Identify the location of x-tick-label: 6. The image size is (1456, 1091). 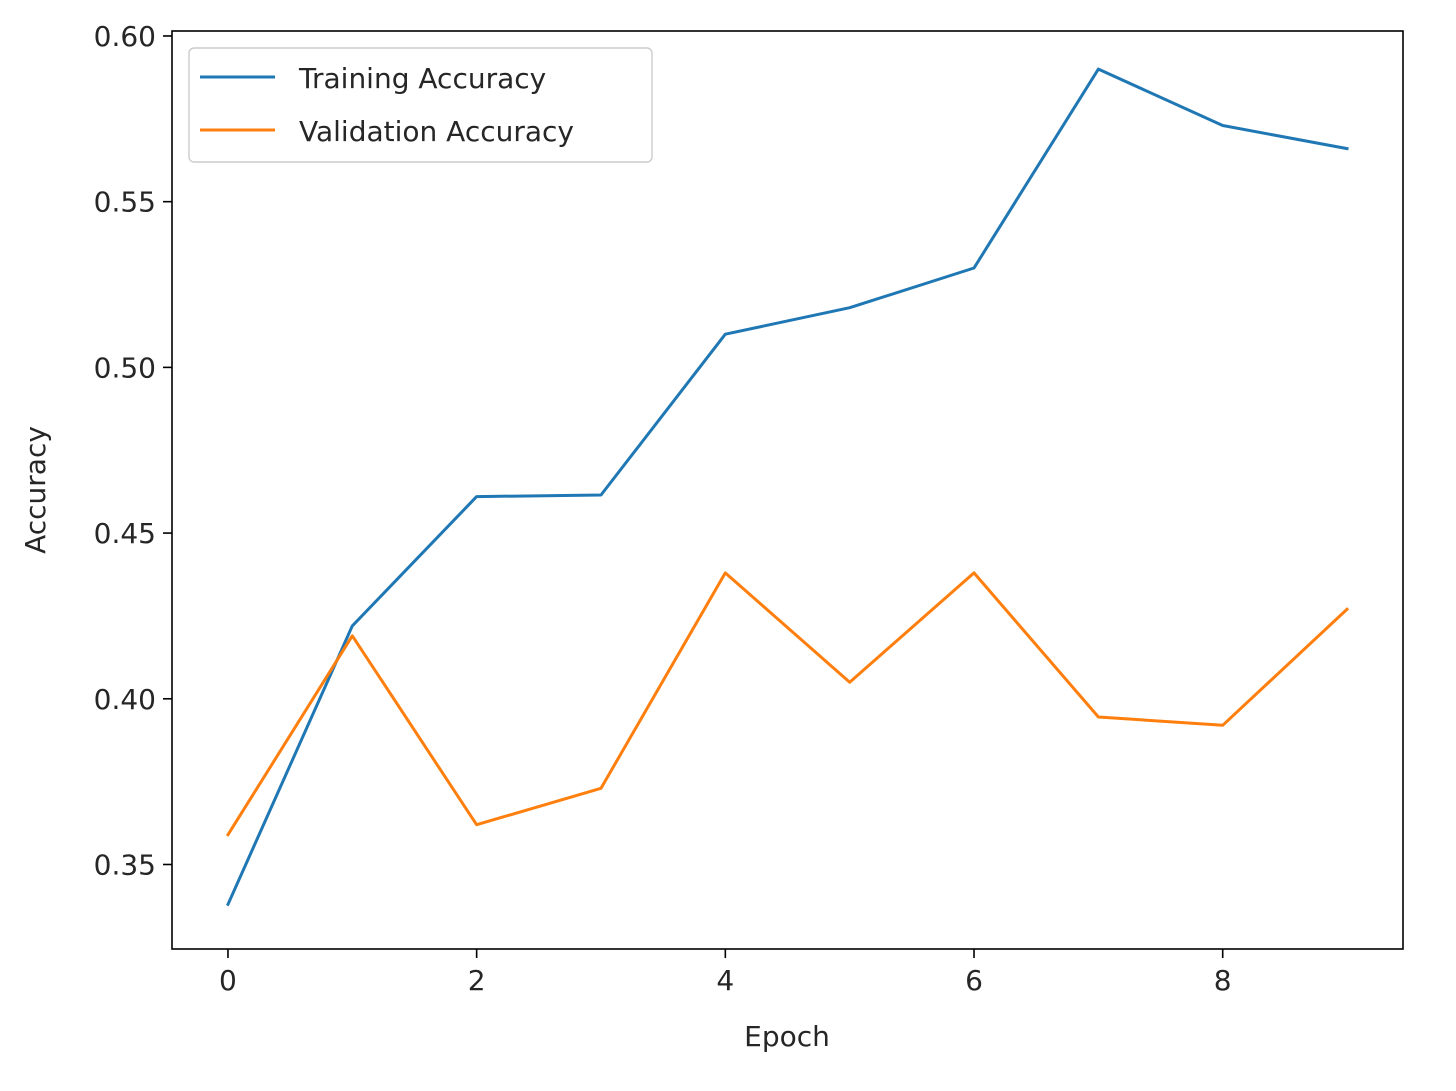
(974, 980).